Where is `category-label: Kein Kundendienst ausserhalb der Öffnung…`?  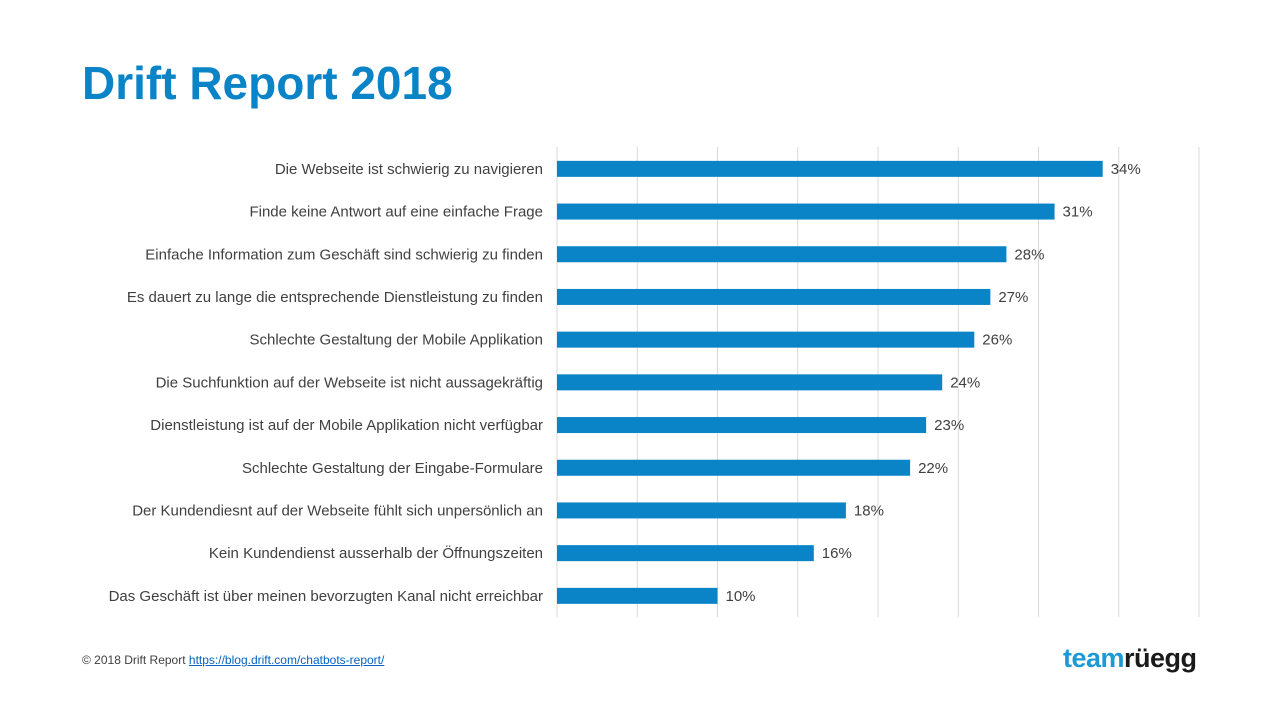 category-label: Kein Kundendienst ausserhalb der Öffnung… is located at coordinates (376, 553).